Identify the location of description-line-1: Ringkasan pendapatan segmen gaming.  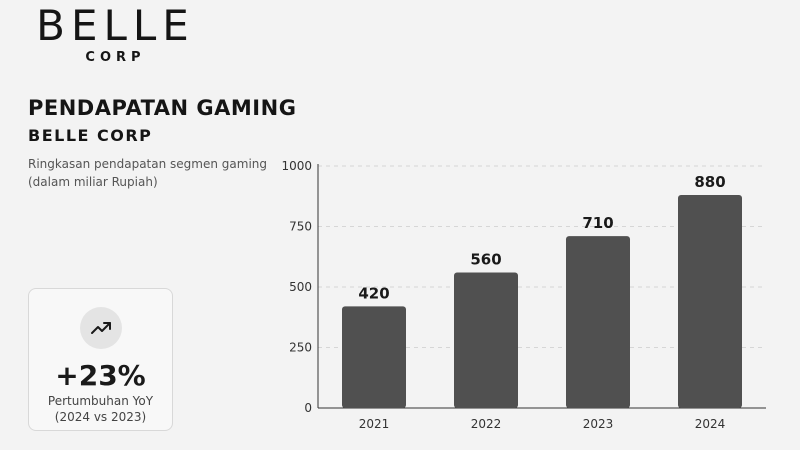
(147, 164).